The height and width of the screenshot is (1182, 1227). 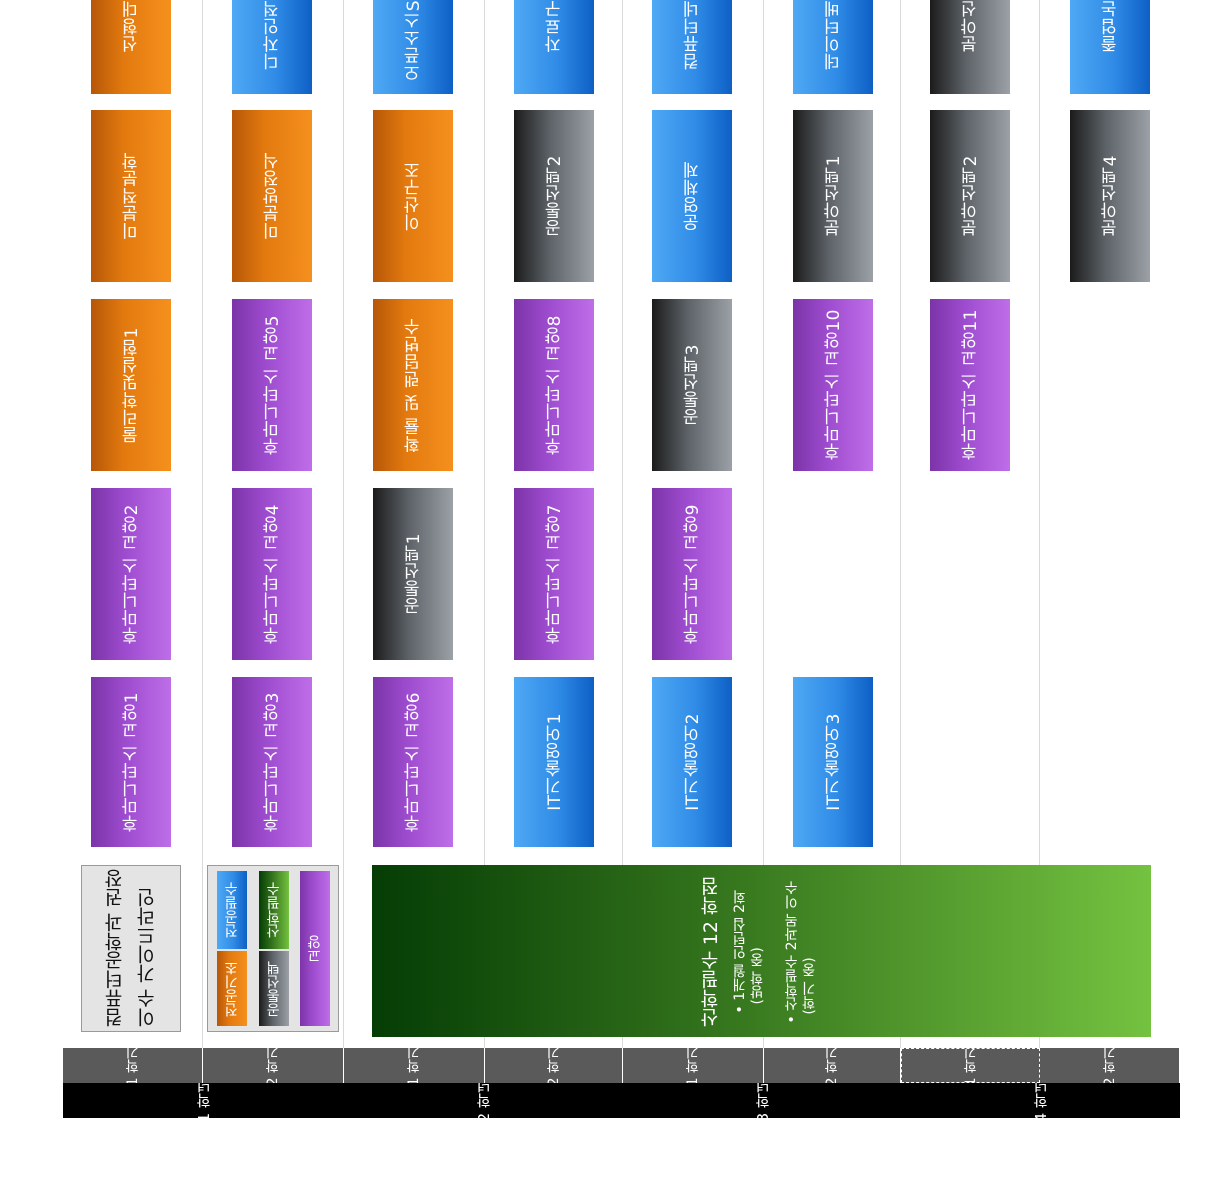 I want to click on course-major-required: 운영체제, so click(x=692, y=196).